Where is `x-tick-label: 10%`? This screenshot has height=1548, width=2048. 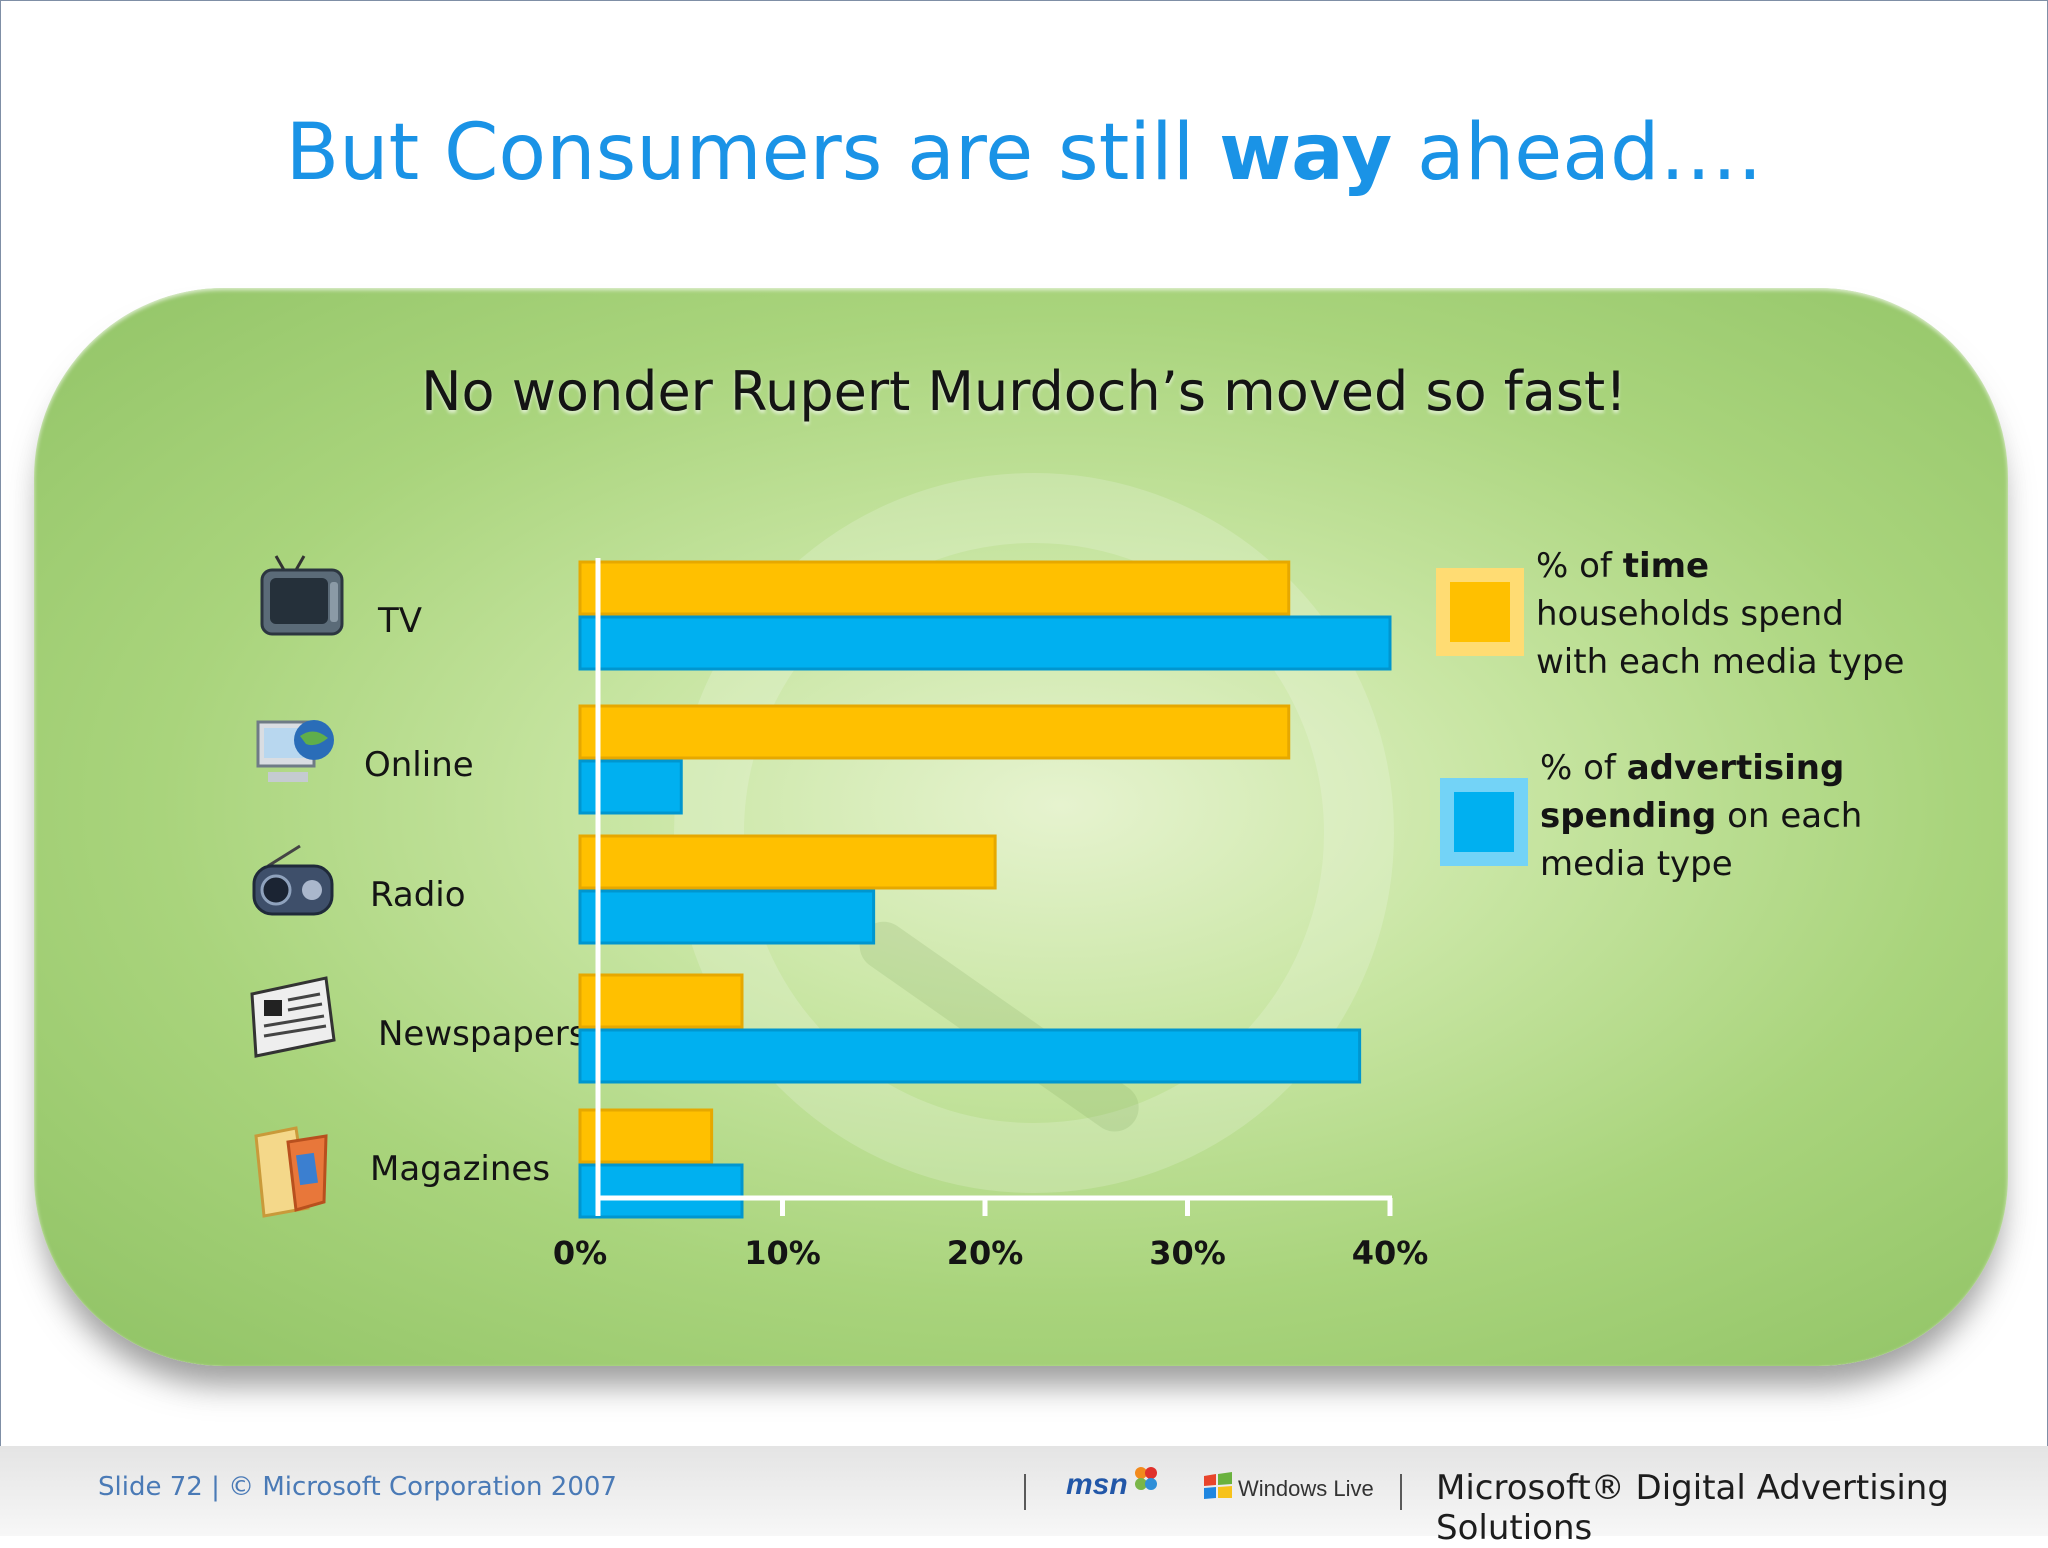 x-tick-label: 10% is located at coordinates (782, 1253).